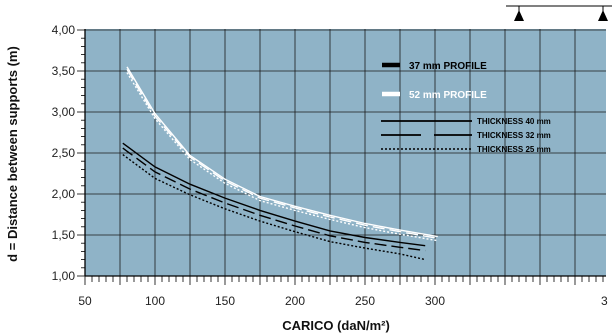 The width and height of the screenshot is (614, 336). I want to click on x-tick-label: 50, so click(85, 301).